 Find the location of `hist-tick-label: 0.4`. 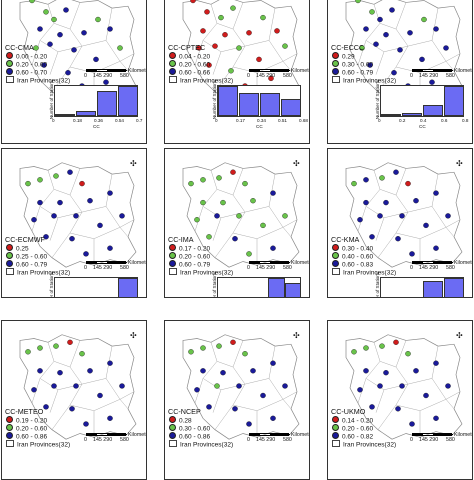

hist-tick-label: 0.4 is located at coordinates (423, 120).